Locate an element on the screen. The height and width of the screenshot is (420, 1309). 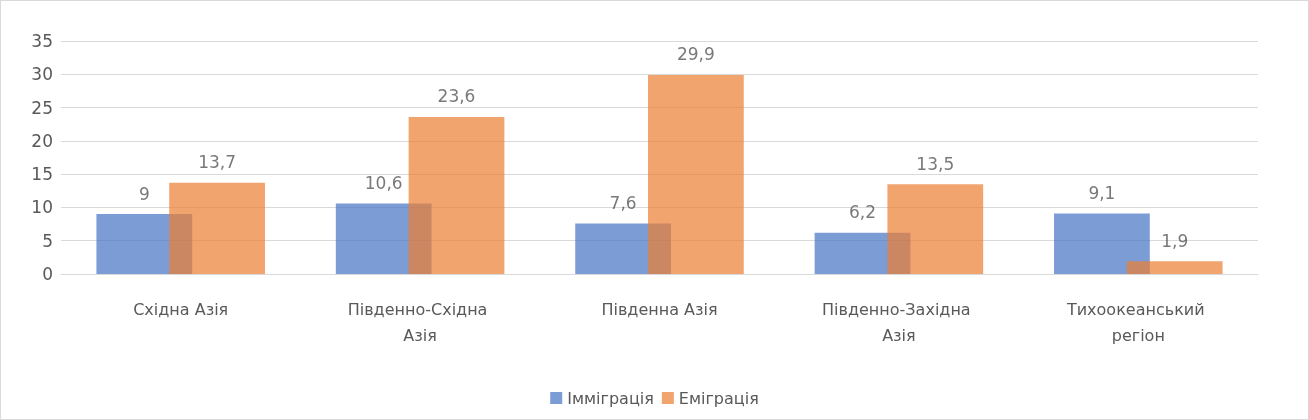
x-tick-label: Східна Азія is located at coordinates (181, 309).